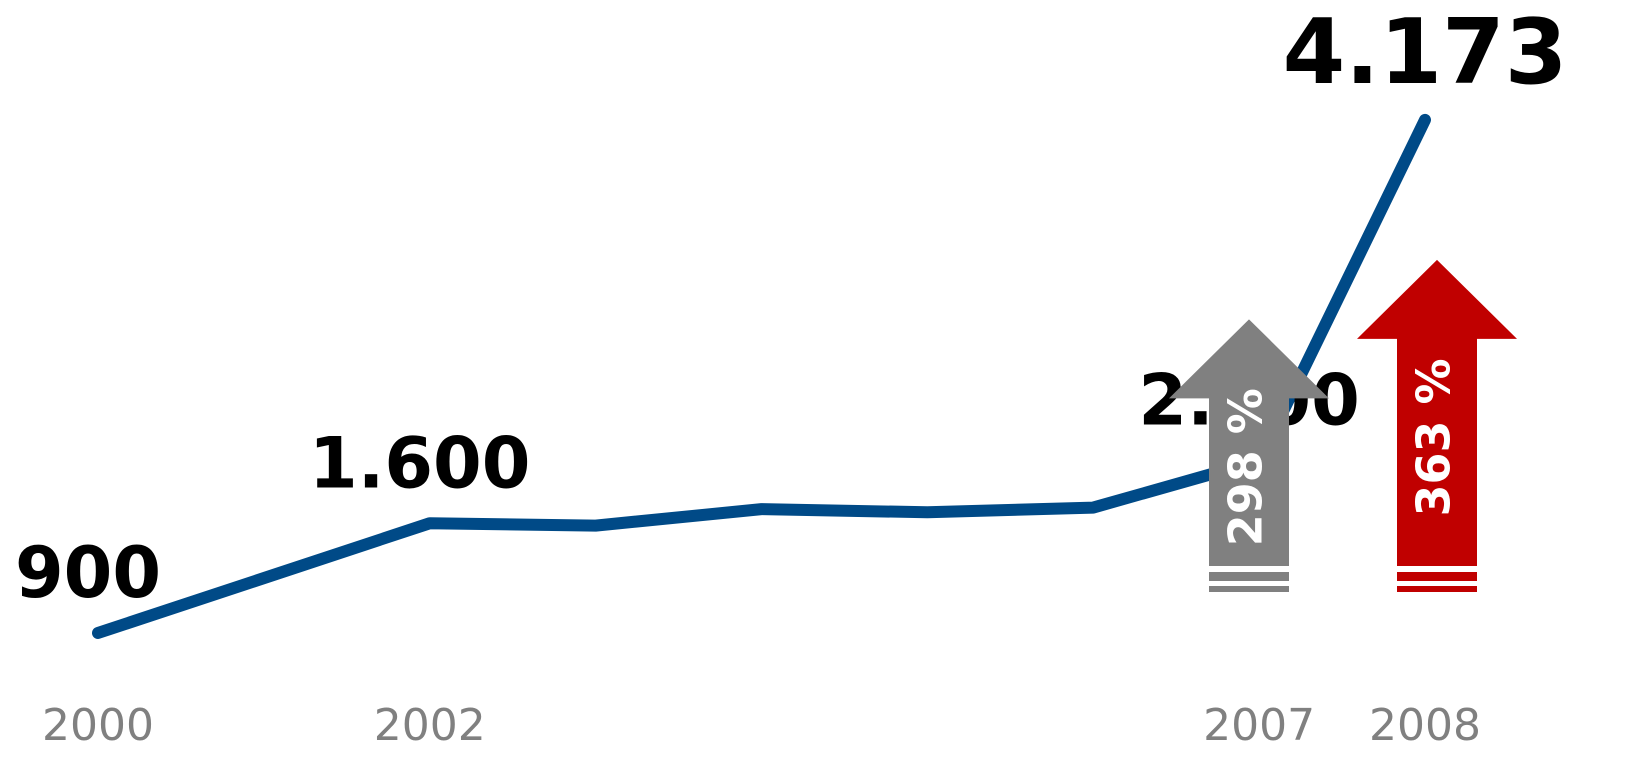 This screenshot has height=773, width=1626. What do you see at coordinates (88, 573) in the screenshot?
I see `data-label: 900` at bounding box center [88, 573].